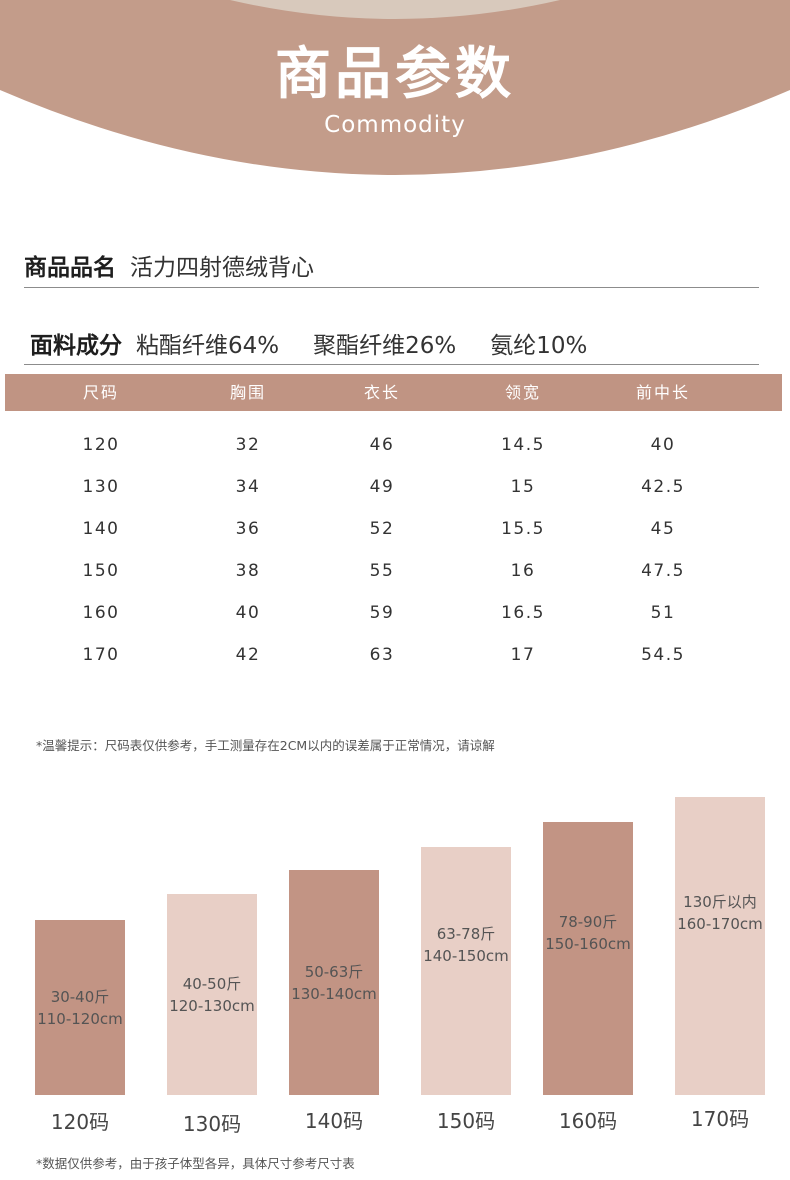 Image resolution: width=790 pixels, height=1180 pixels. I want to click on table-cell: 42.5, so click(663, 487).